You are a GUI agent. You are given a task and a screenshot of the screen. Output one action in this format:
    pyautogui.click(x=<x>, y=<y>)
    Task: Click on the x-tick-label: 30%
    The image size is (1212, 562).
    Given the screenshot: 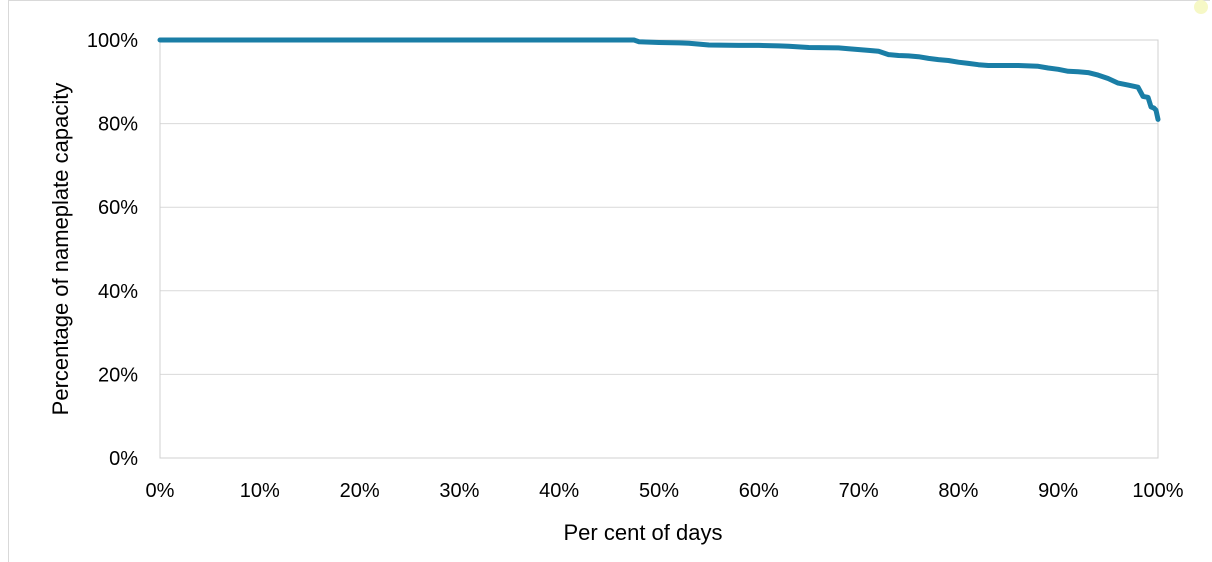 What is the action you would take?
    pyautogui.click(x=459, y=491)
    